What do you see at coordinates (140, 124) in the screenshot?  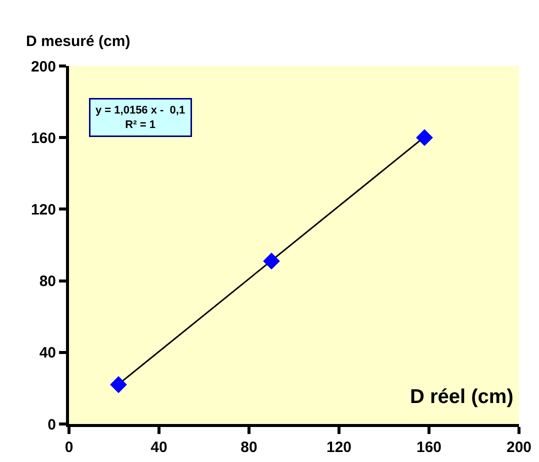 I see `annotation: R² = 1` at bounding box center [140, 124].